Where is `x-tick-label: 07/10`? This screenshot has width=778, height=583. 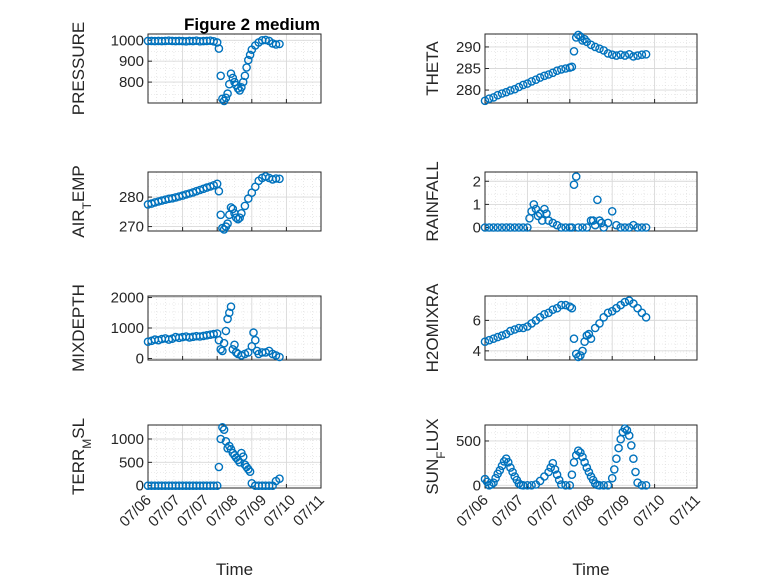
x-tick-label: 07/10 is located at coordinates (279, 511).